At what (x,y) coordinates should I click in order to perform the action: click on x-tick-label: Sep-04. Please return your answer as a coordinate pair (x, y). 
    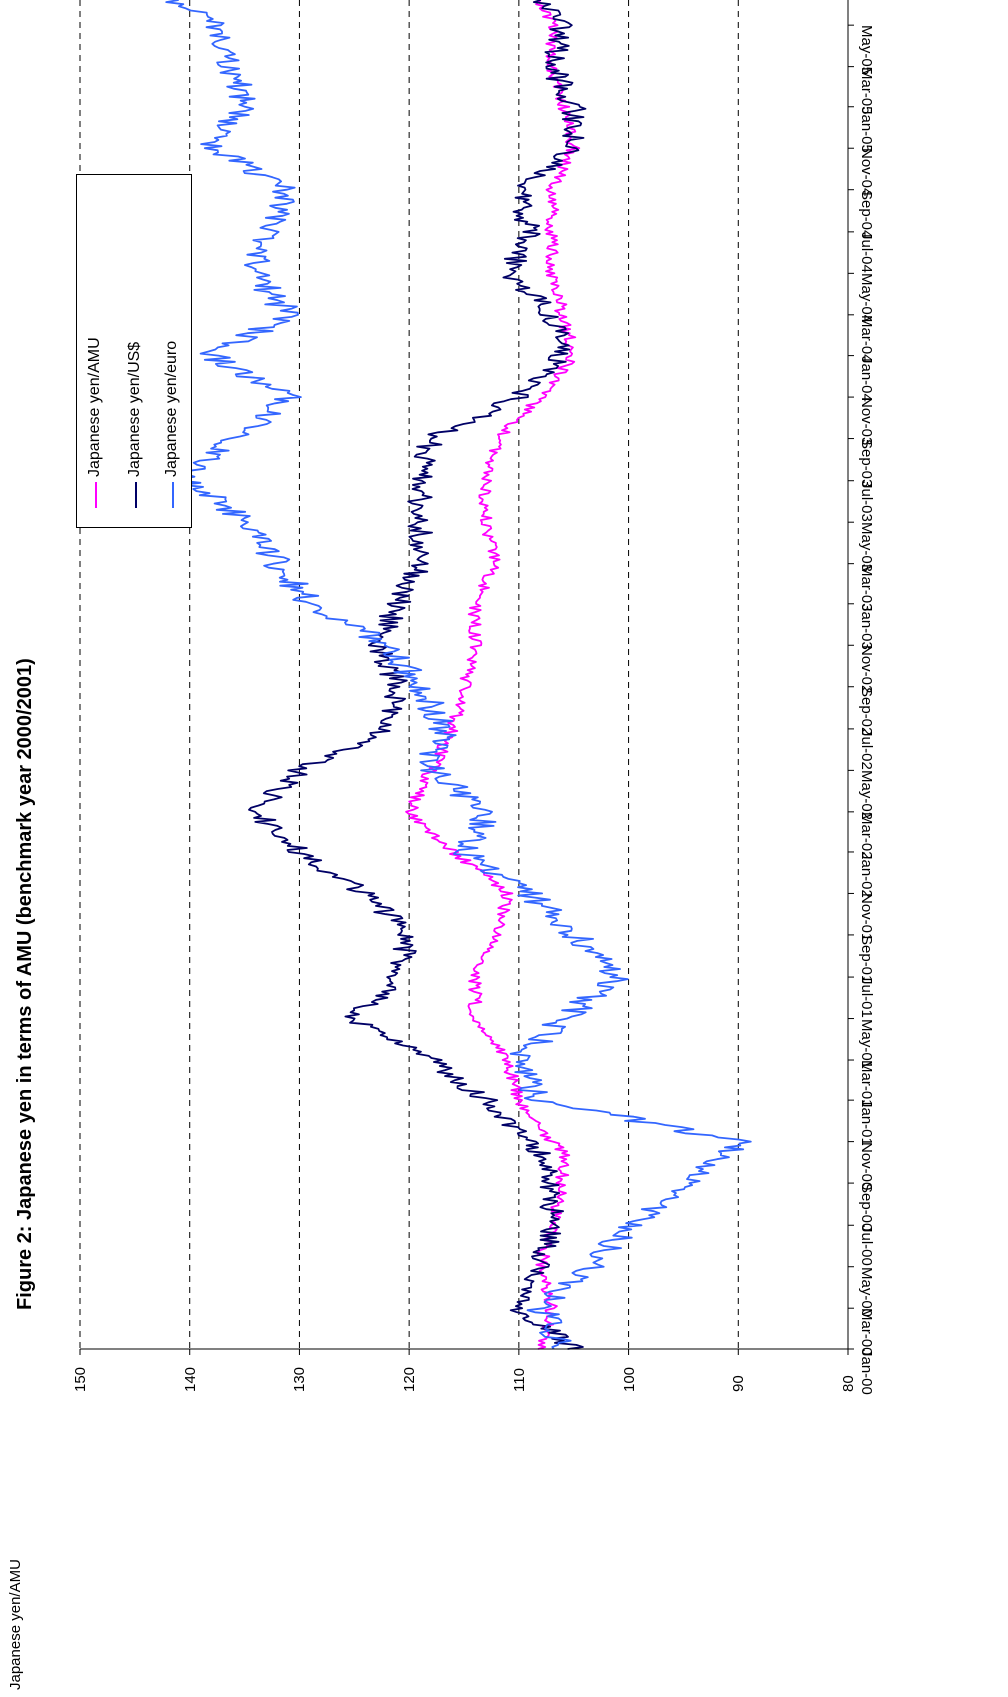
    Looking at the image, I should click on (866, 214).